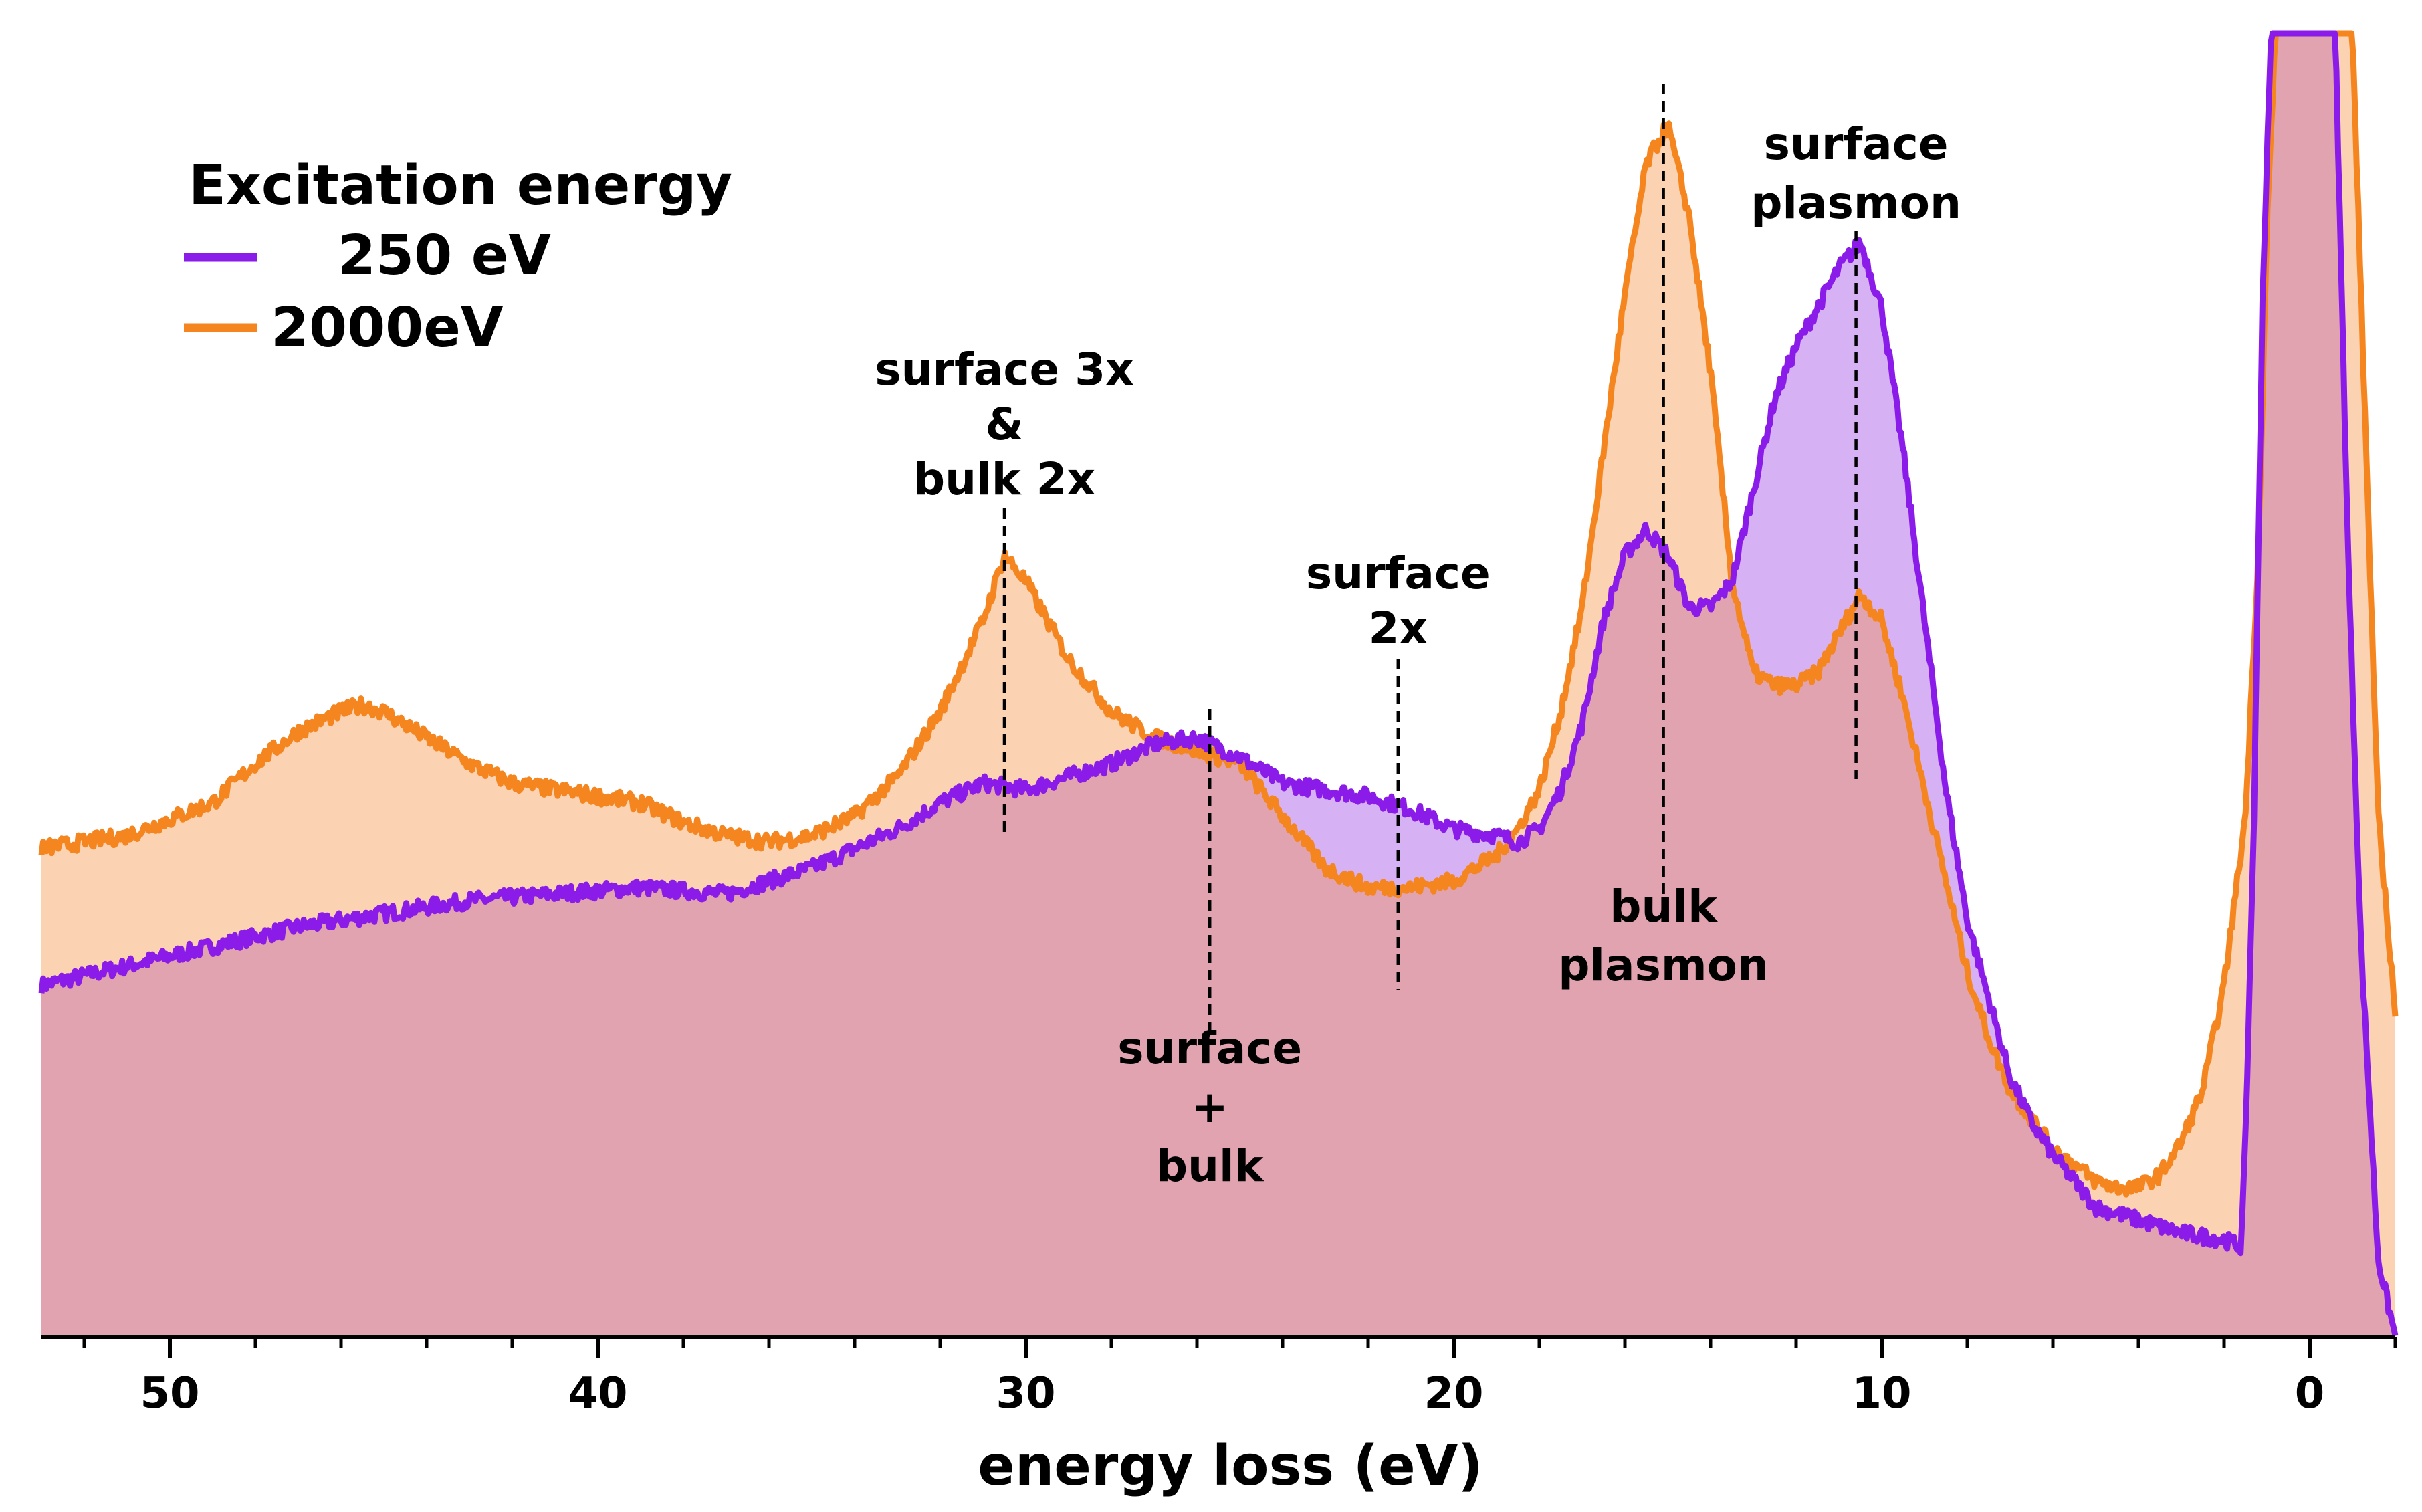  I want to click on annotation-text-2-1: +, so click(1210, 1107).